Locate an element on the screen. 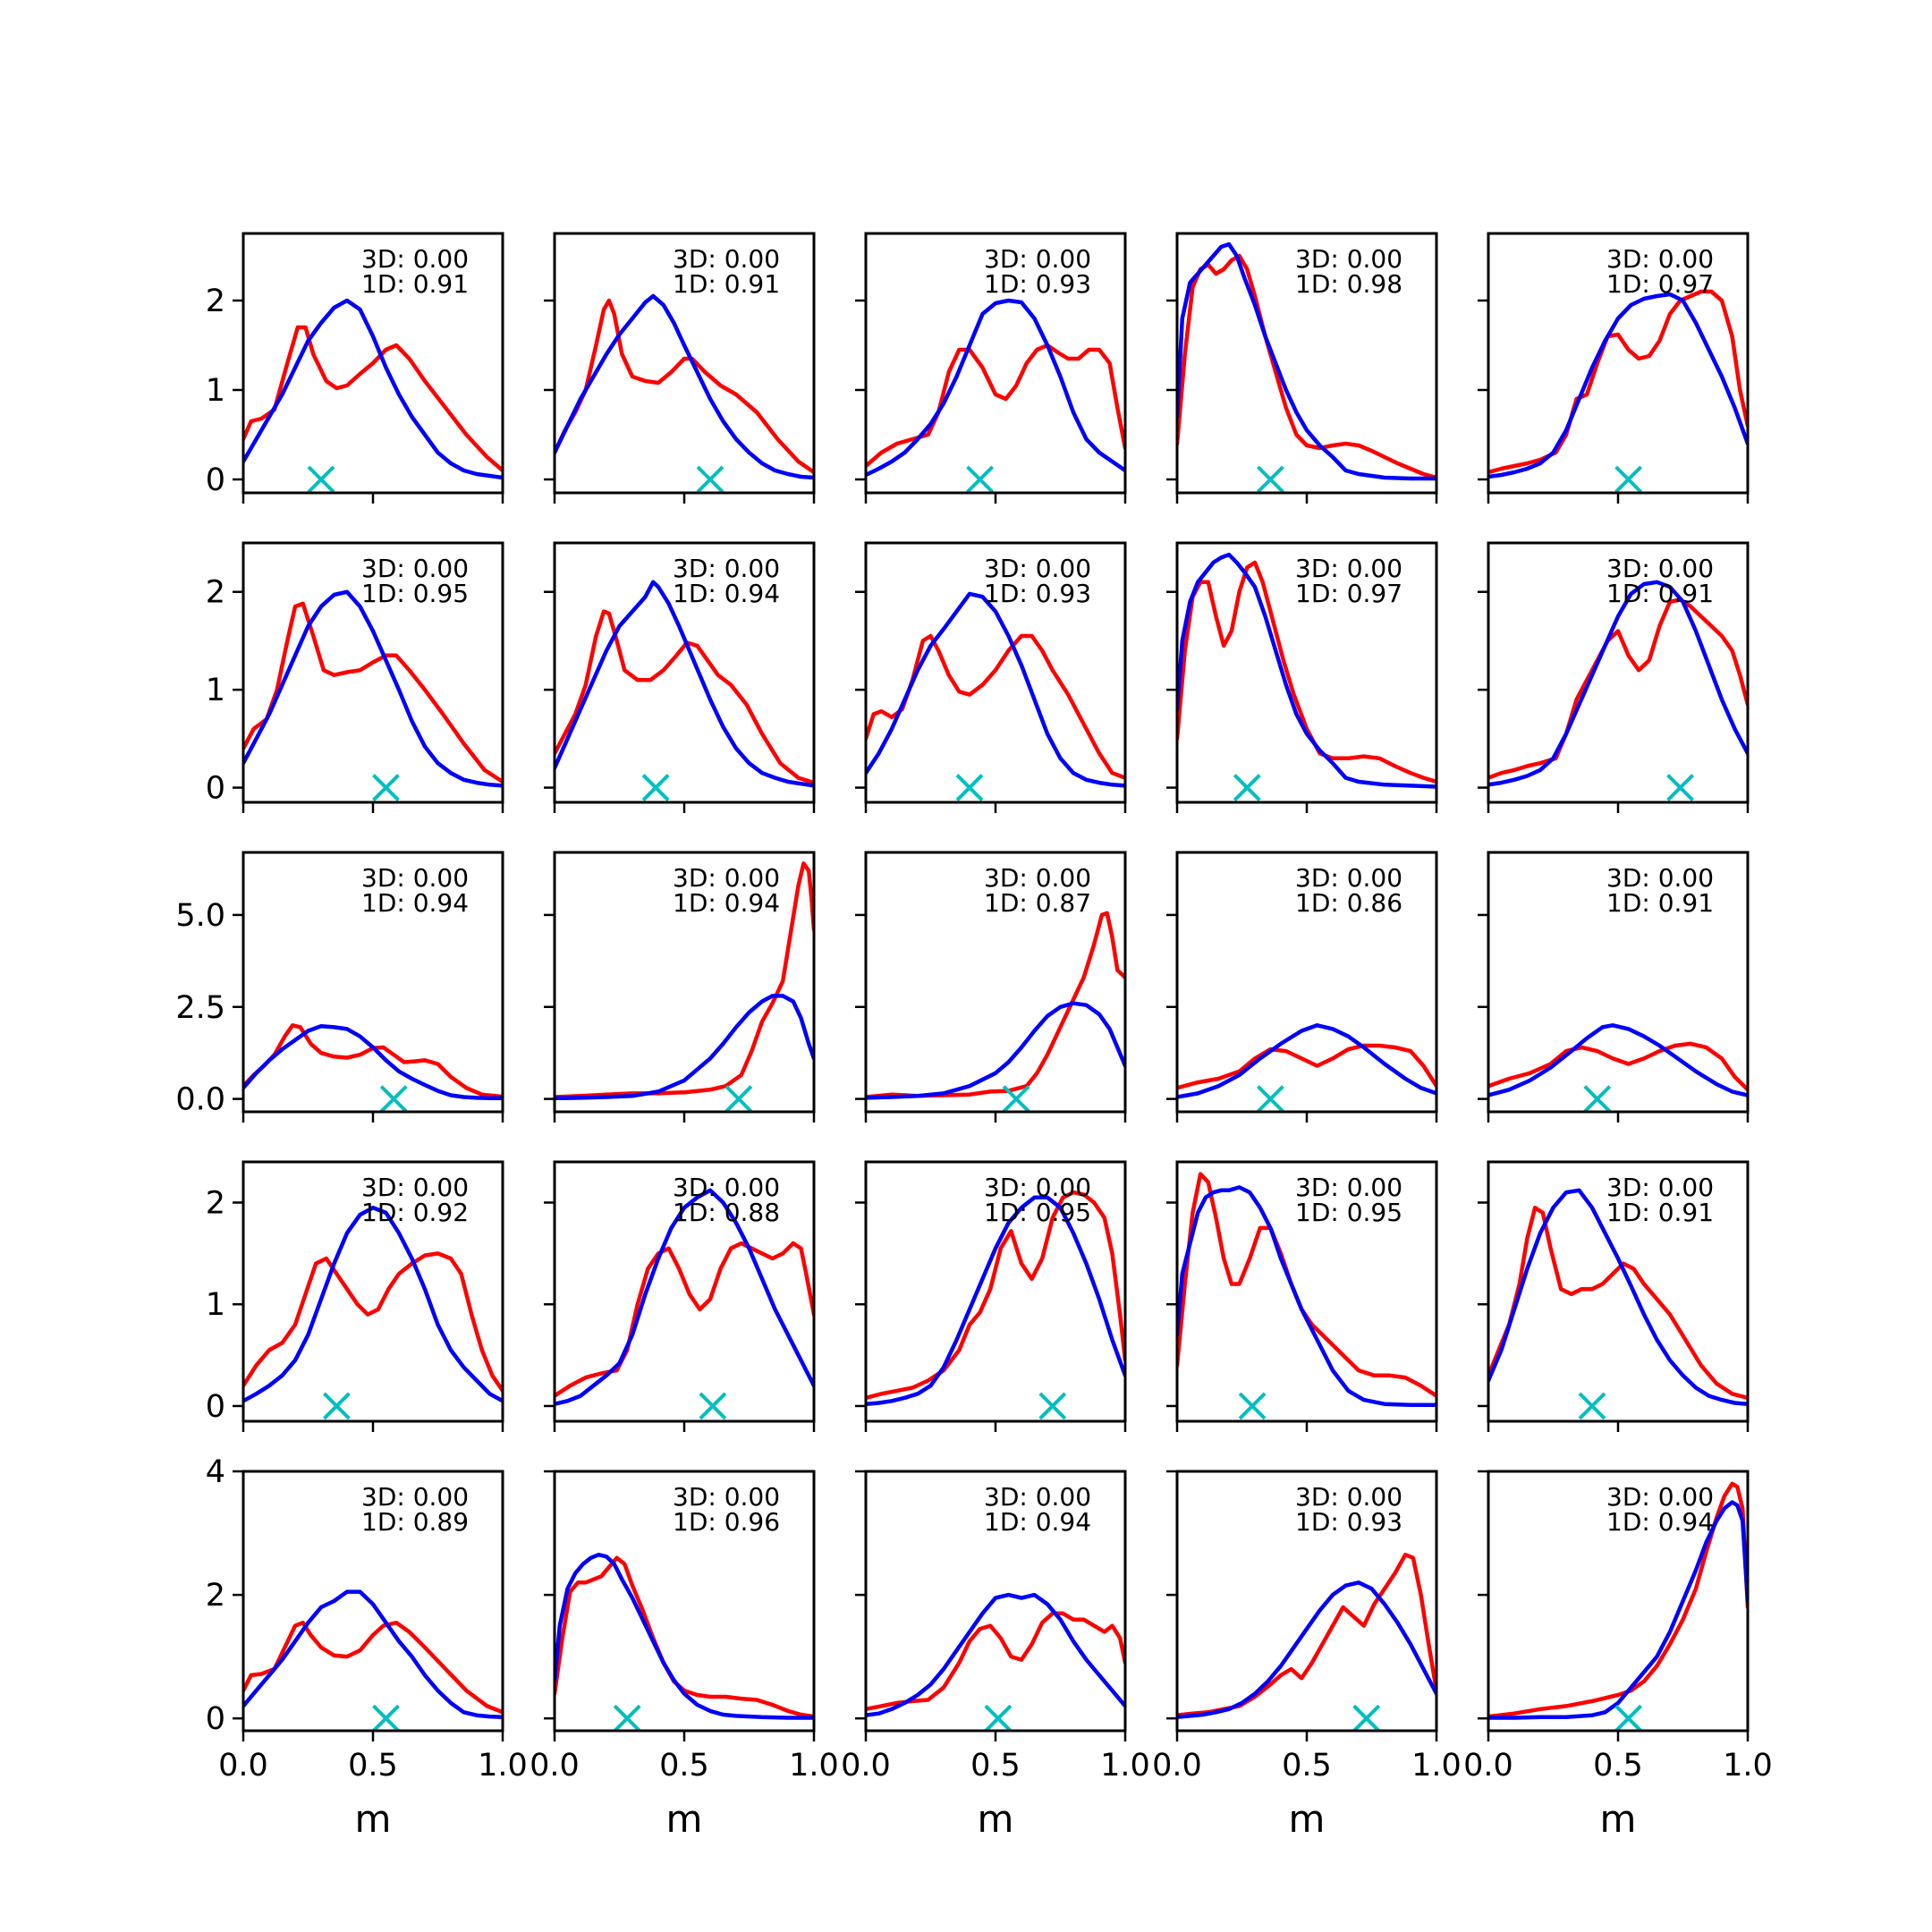 This screenshot has height=1932, width=1932. annotation-1d: 1D: 0.96 is located at coordinates (726, 1522).